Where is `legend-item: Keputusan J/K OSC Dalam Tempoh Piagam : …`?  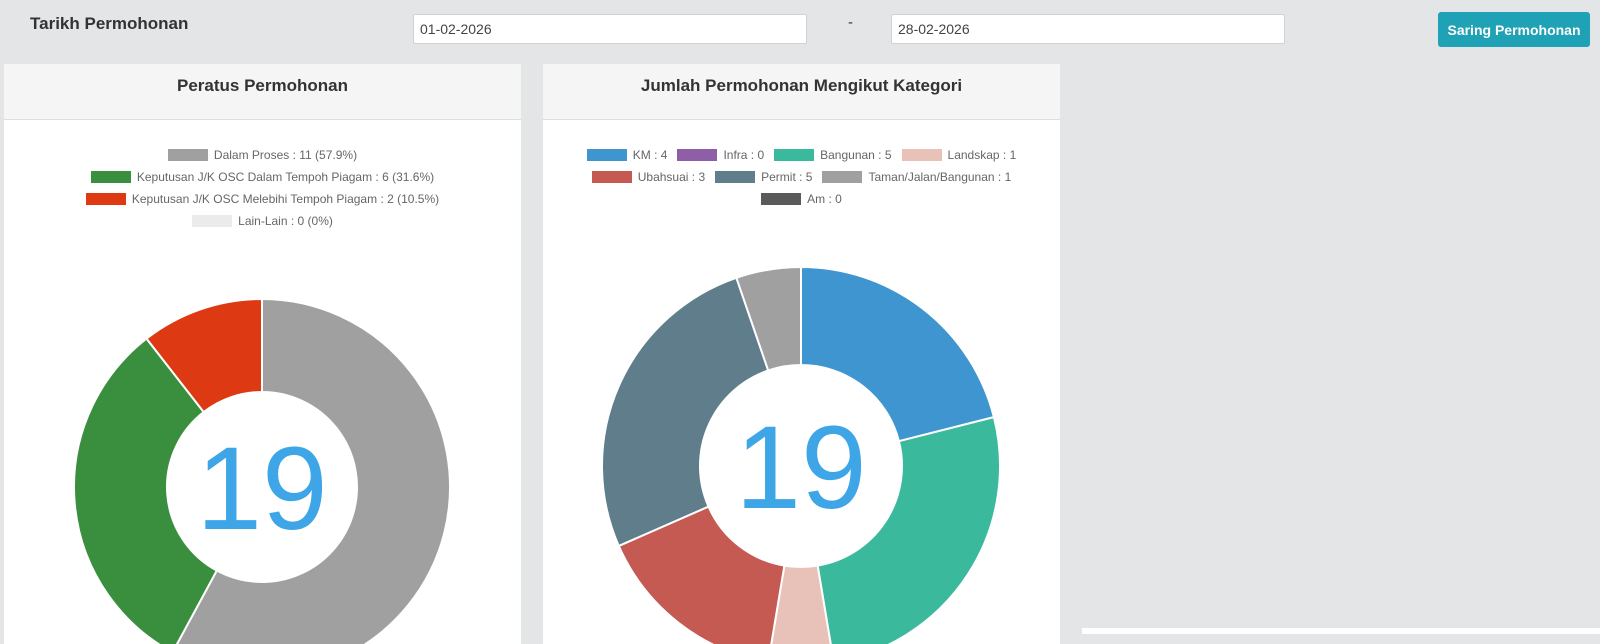
legend-item: Keputusan J/K OSC Dalam Tempoh Piagam : … is located at coordinates (262, 177).